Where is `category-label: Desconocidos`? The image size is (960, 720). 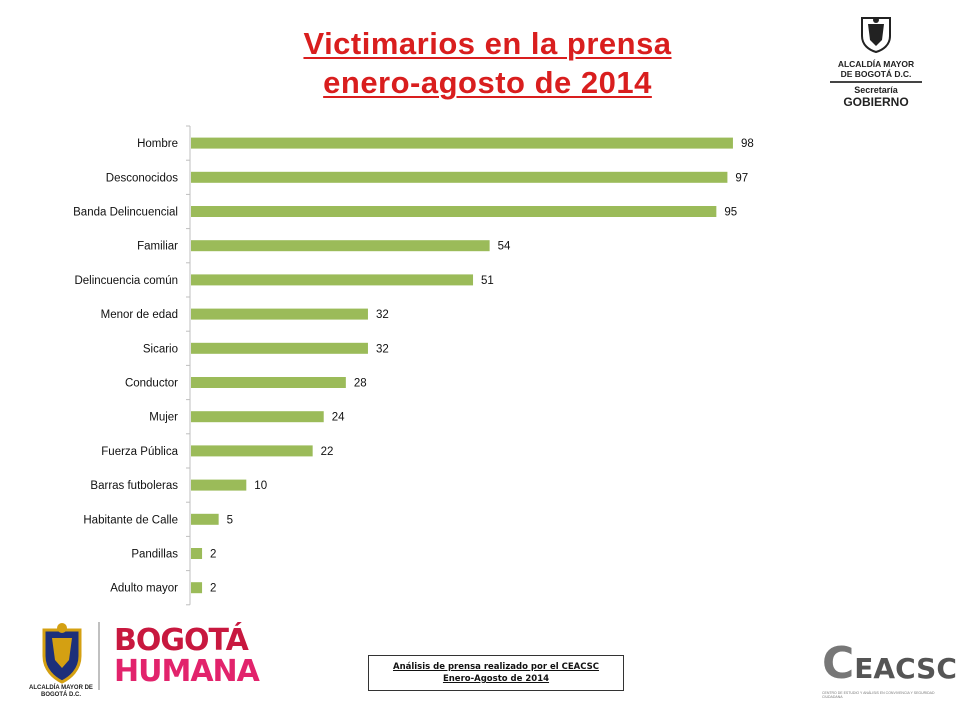
category-label: Desconocidos is located at coordinates (142, 178).